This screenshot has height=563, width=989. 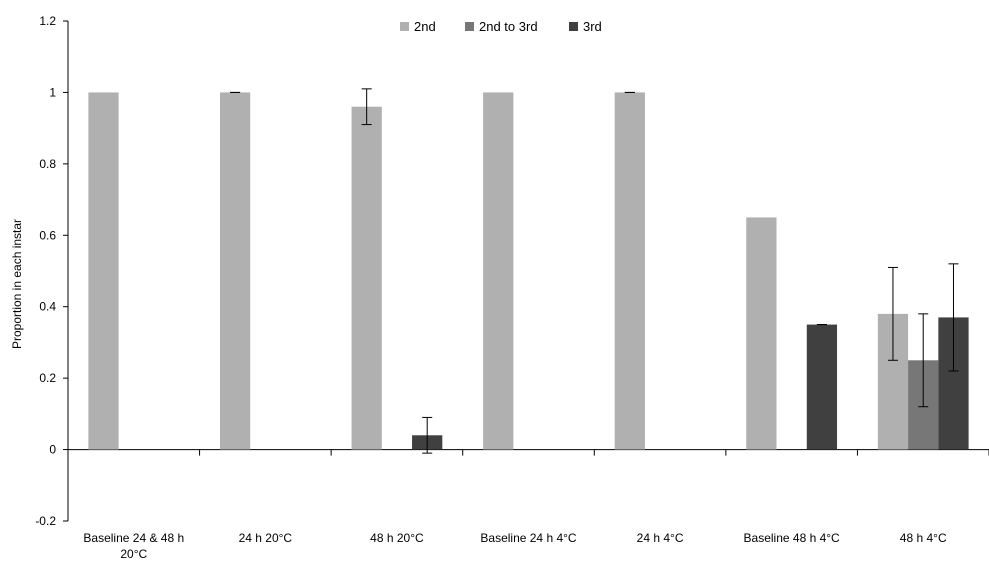 I want to click on category-label: 48 h 20°C, so click(x=397, y=538).